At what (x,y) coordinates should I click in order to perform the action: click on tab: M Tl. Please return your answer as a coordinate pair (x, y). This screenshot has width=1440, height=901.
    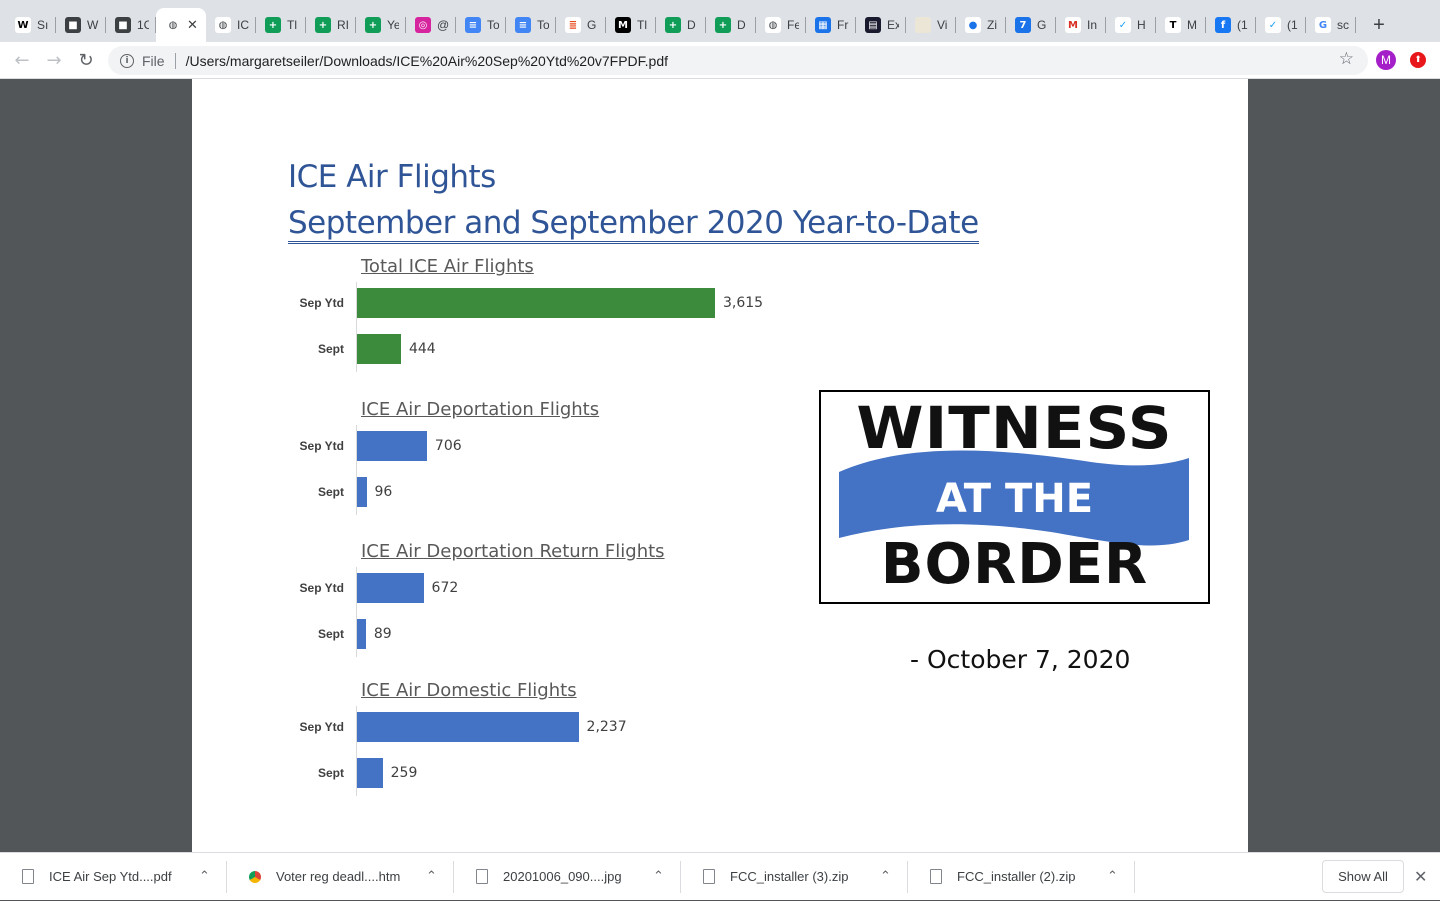
    Looking at the image, I should click on (631, 25).